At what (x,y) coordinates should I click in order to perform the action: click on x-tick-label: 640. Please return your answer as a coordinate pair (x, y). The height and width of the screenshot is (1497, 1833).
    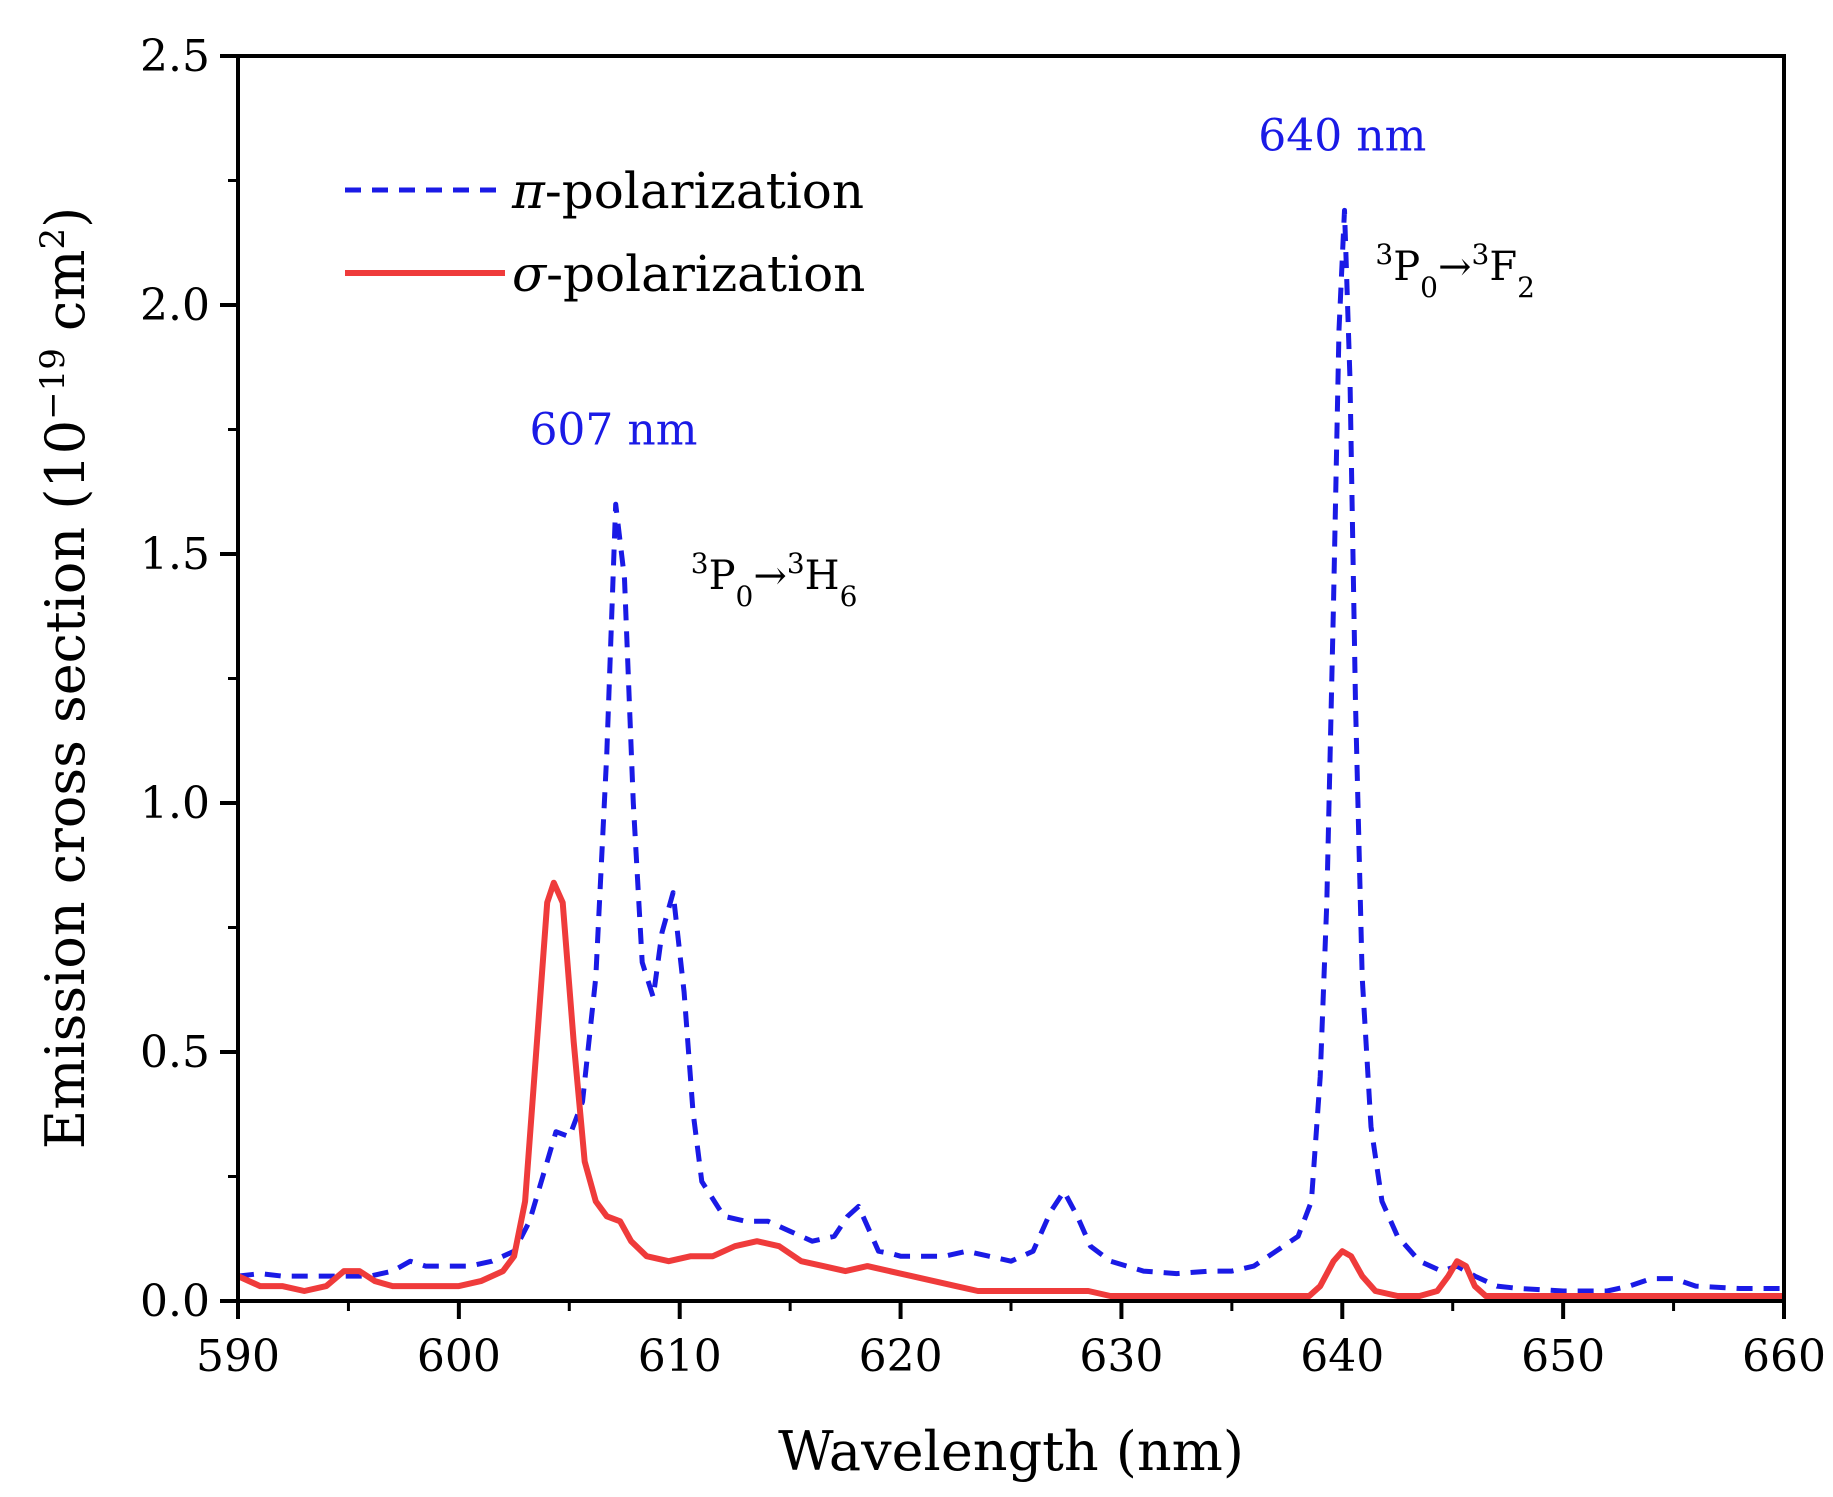
    Looking at the image, I should click on (1342, 1356).